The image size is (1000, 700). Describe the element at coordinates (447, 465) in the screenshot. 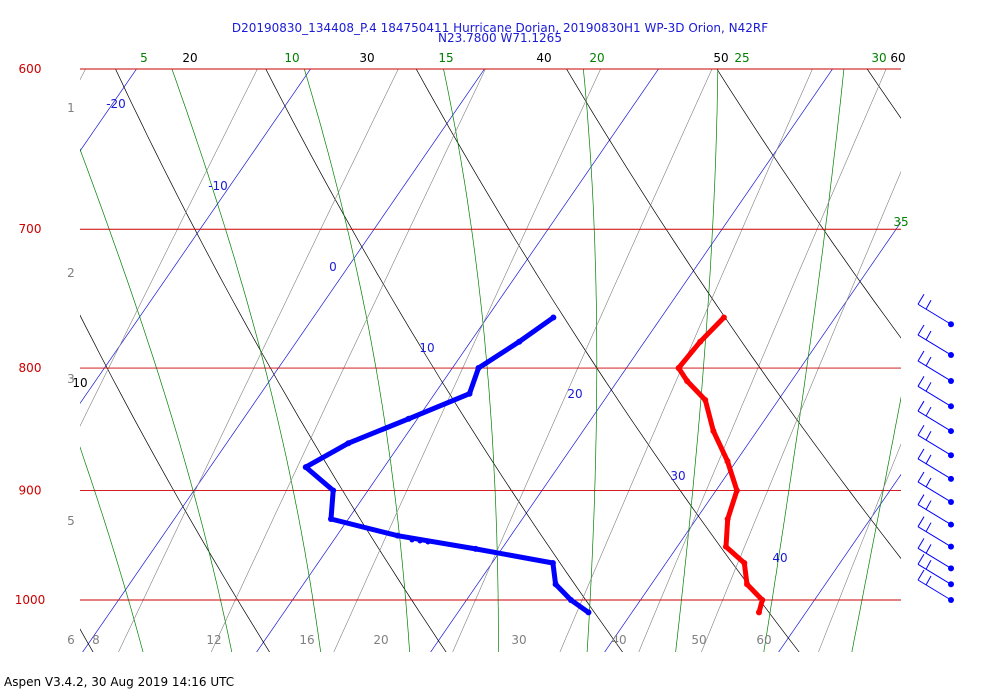

I see `dewpoint-profile-line` at that location.